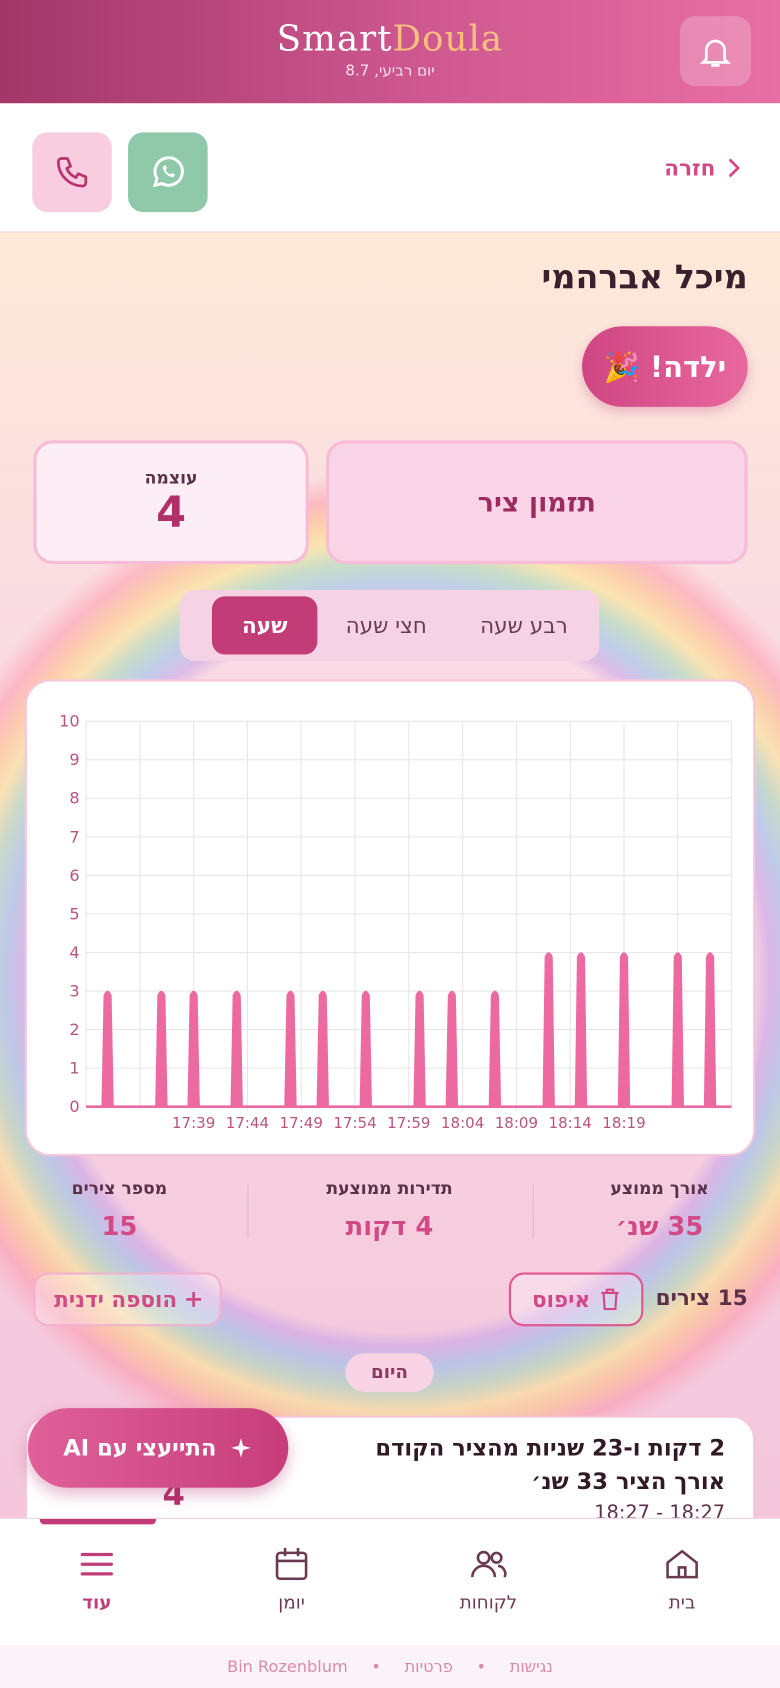  I want to click on x-tick-label: 17:44, so click(247, 1123).